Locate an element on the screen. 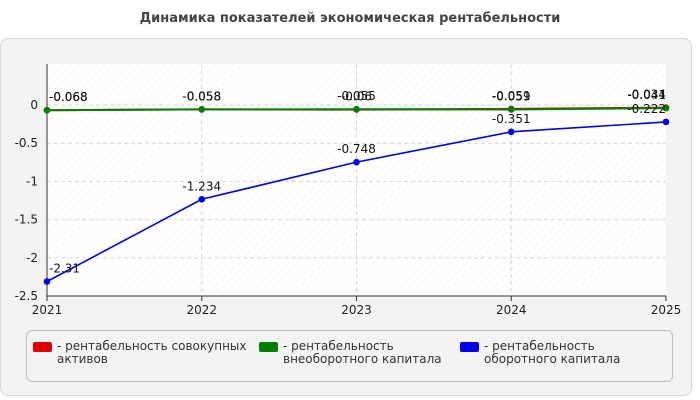 This screenshot has width=700, height=400. data-label: -0.068 is located at coordinates (68, 97).